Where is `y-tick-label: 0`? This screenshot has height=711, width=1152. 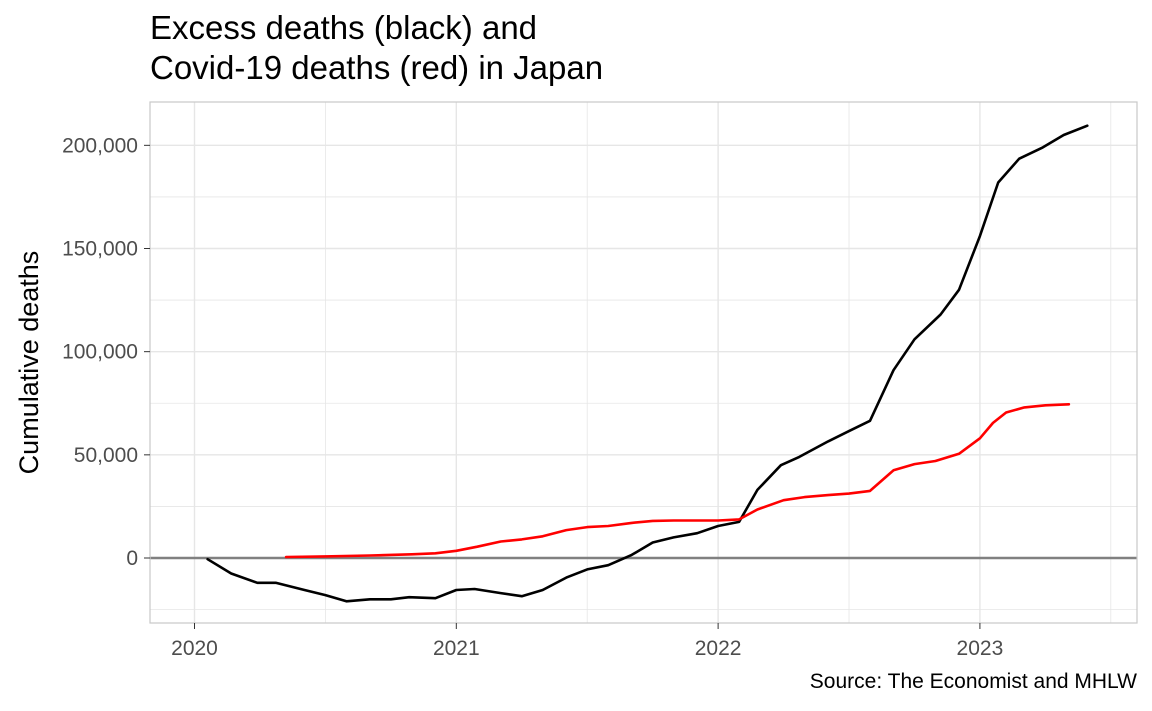
y-tick-label: 0 is located at coordinates (132, 558).